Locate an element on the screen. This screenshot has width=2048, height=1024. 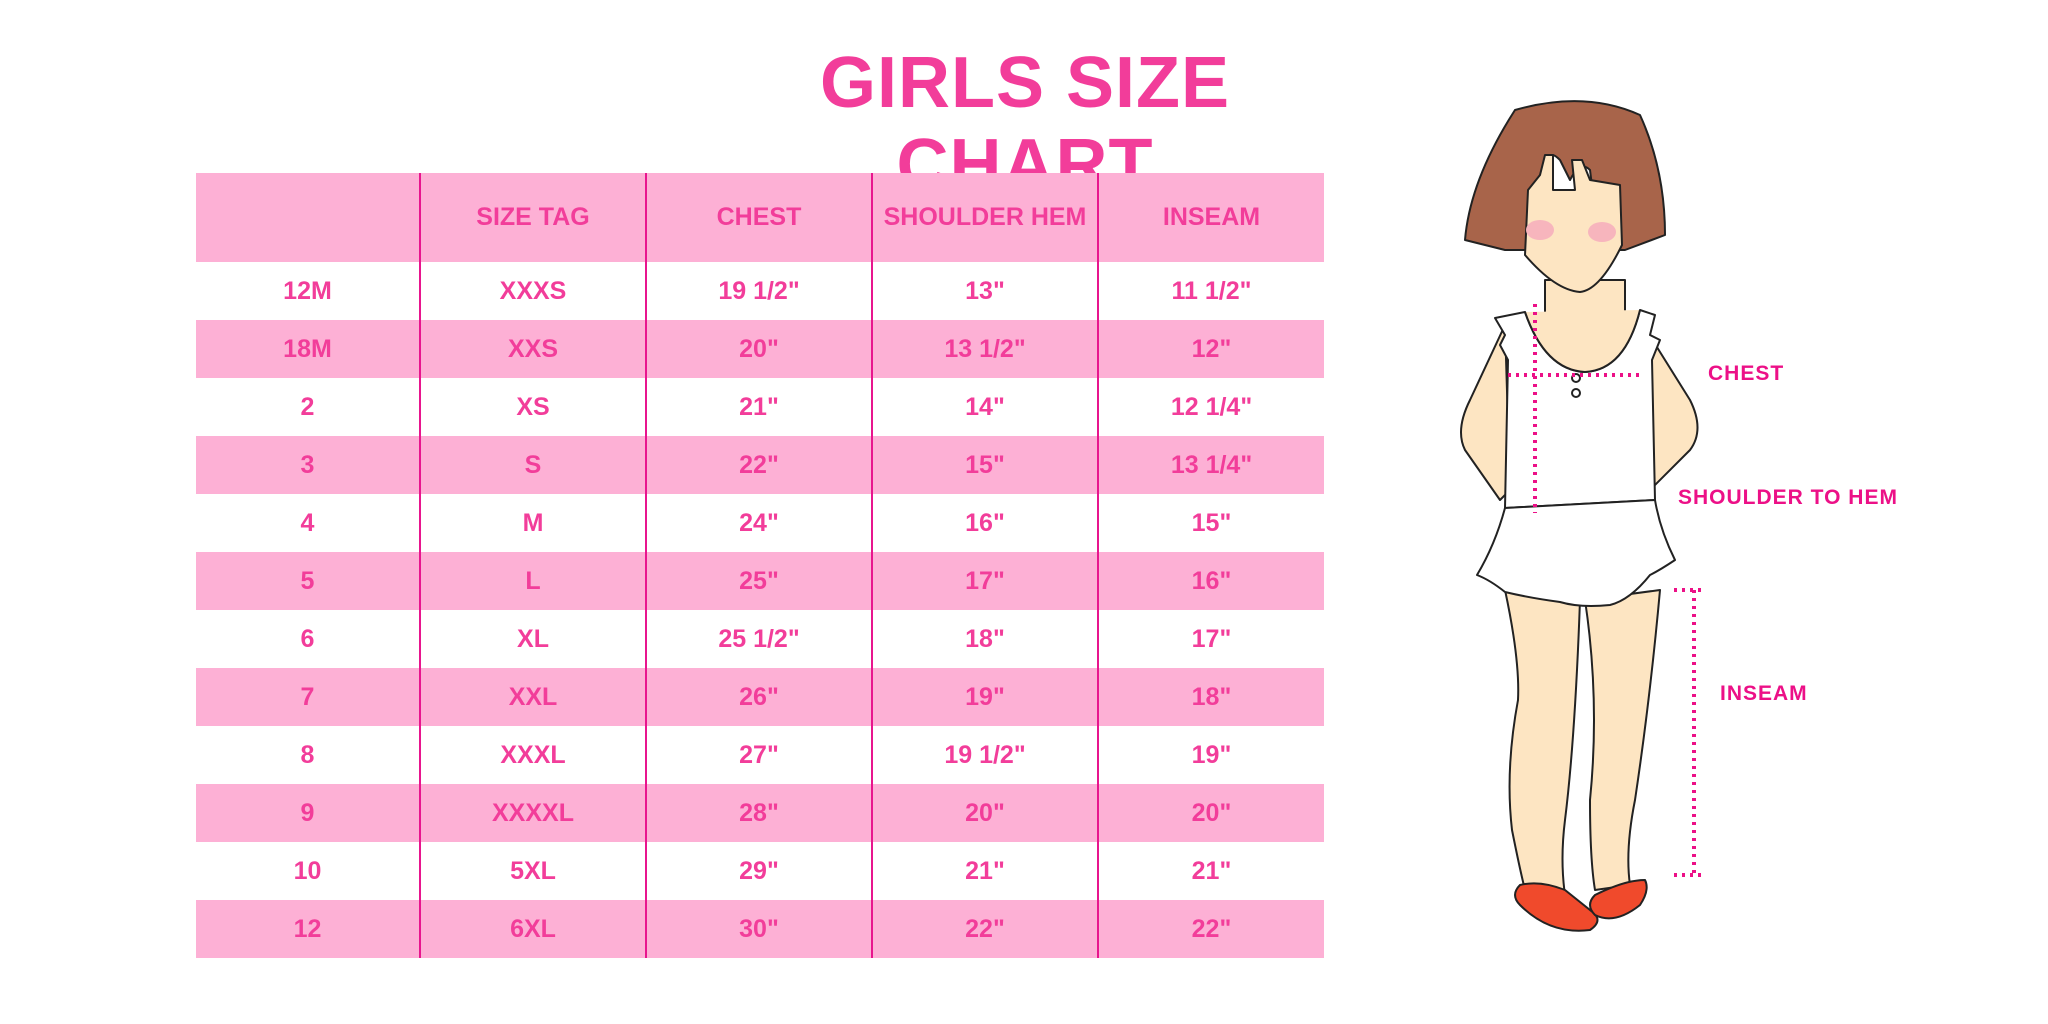
cell-chest: 22" is located at coordinates (758, 465).